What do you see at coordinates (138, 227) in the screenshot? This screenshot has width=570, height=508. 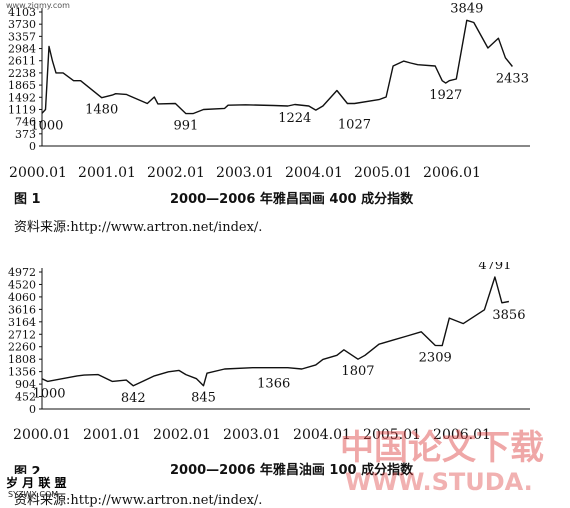 I see `figure1-source: 资料来源:http://www.artron.net/index/.` at bounding box center [138, 227].